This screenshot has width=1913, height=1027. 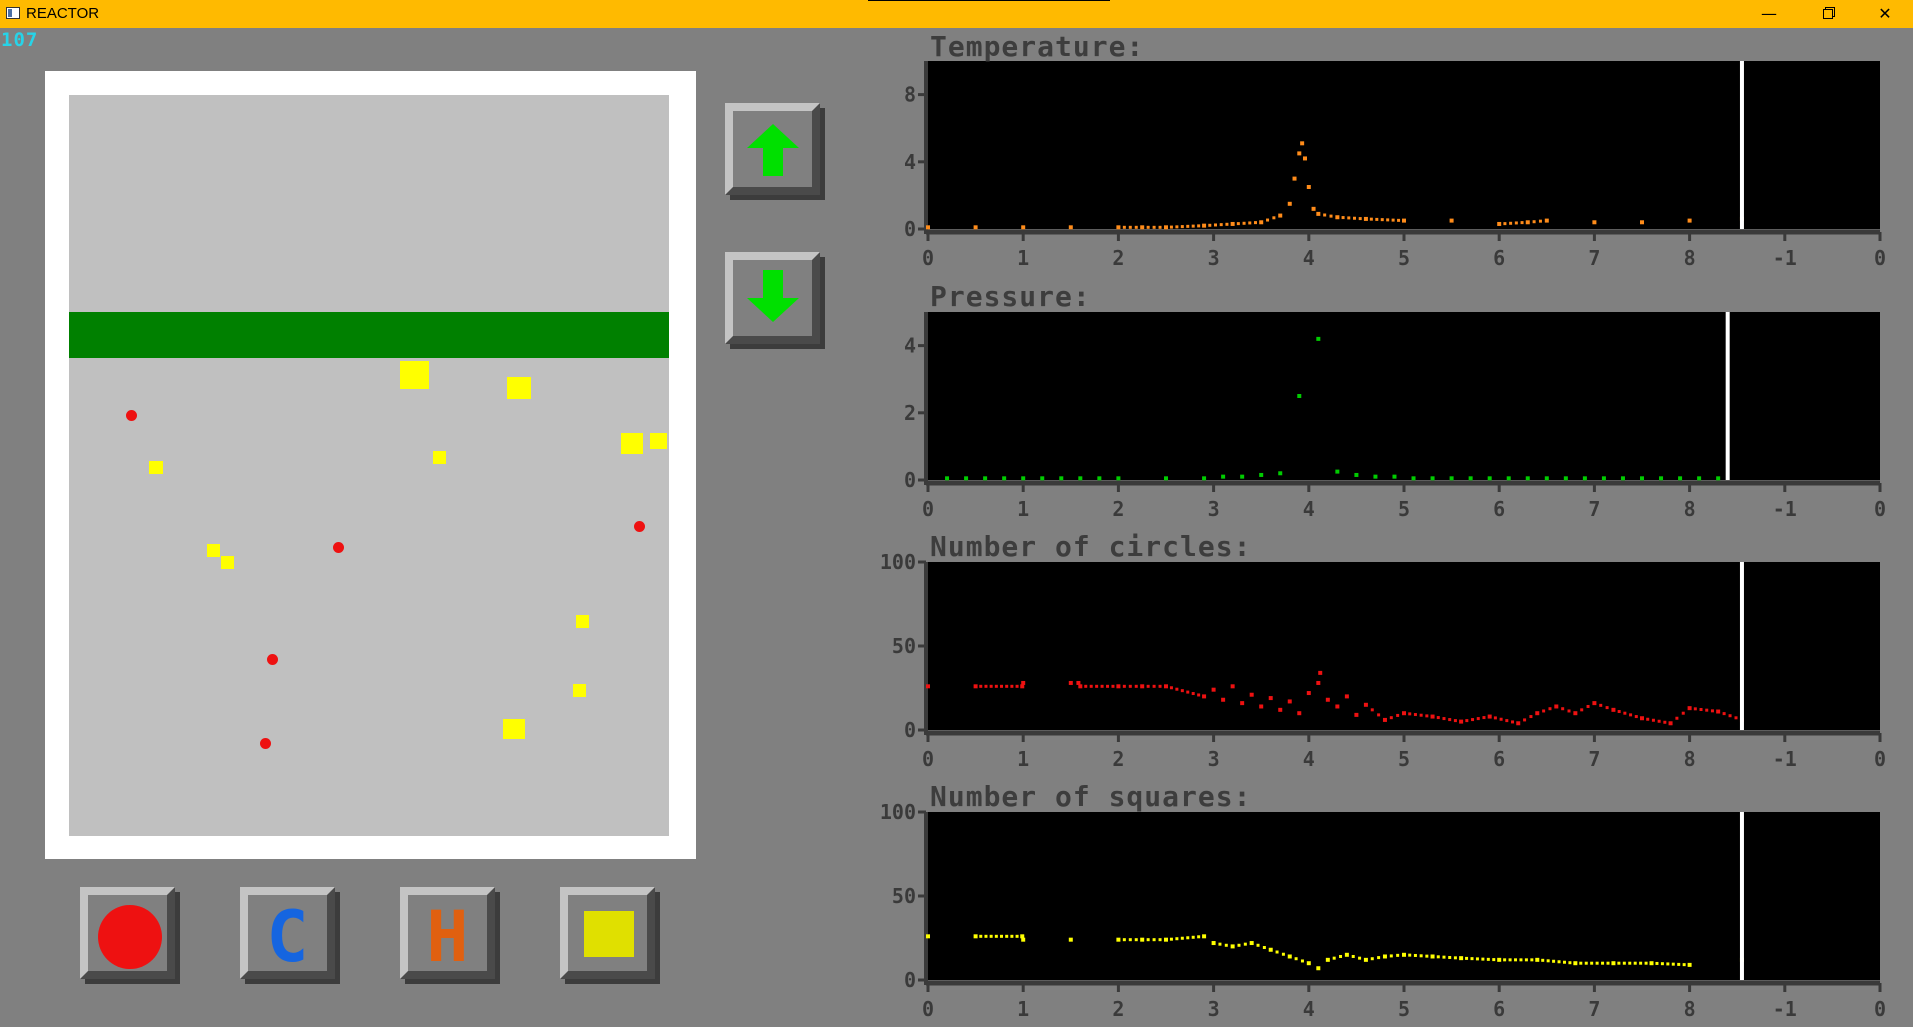 What do you see at coordinates (447, 937) in the screenshot?
I see `heat-label: H` at bounding box center [447, 937].